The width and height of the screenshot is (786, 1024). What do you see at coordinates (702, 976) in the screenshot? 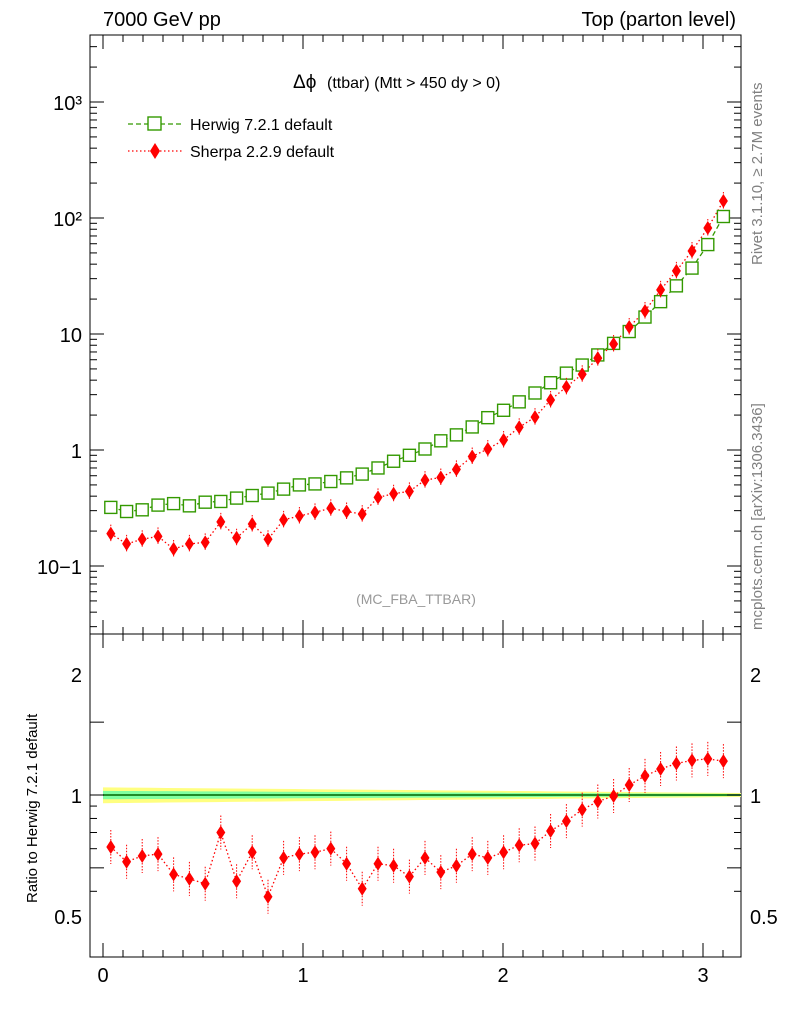
I see `x-tick-label-3: 3` at bounding box center [702, 976].